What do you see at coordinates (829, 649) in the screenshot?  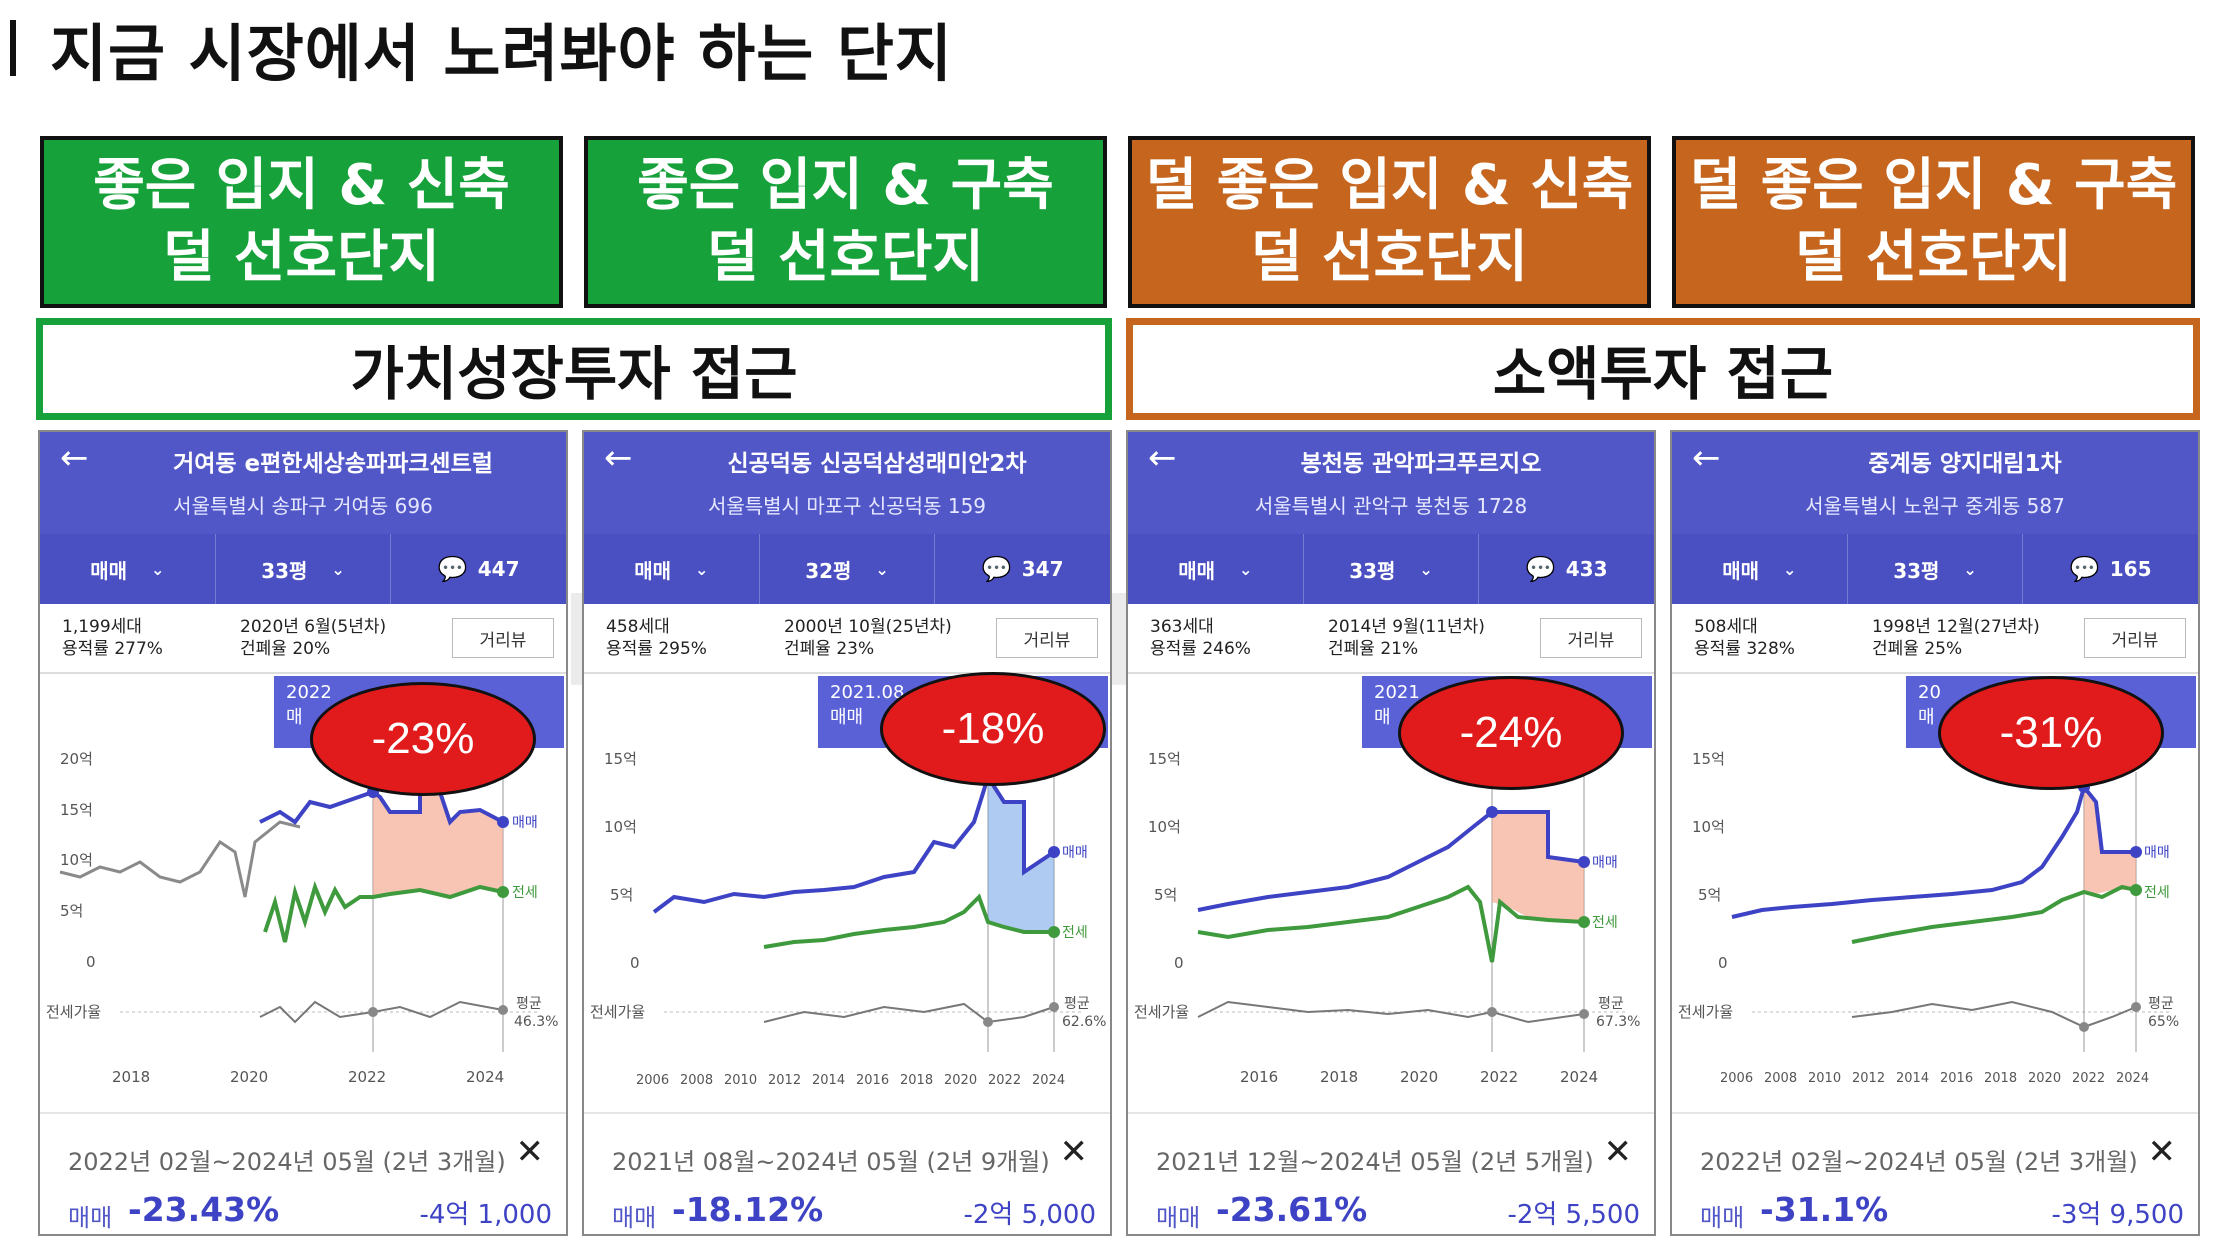 I see `building-coverage: 건폐율 23%` at bounding box center [829, 649].